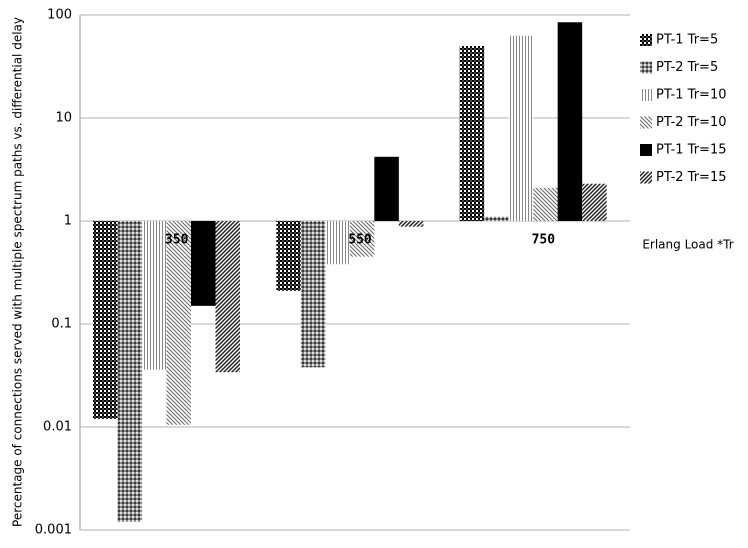 The height and width of the screenshot is (548, 748). Describe the element at coordinates (544, 240) in the screenshot. I see `x-tick-label: 750` at that location.